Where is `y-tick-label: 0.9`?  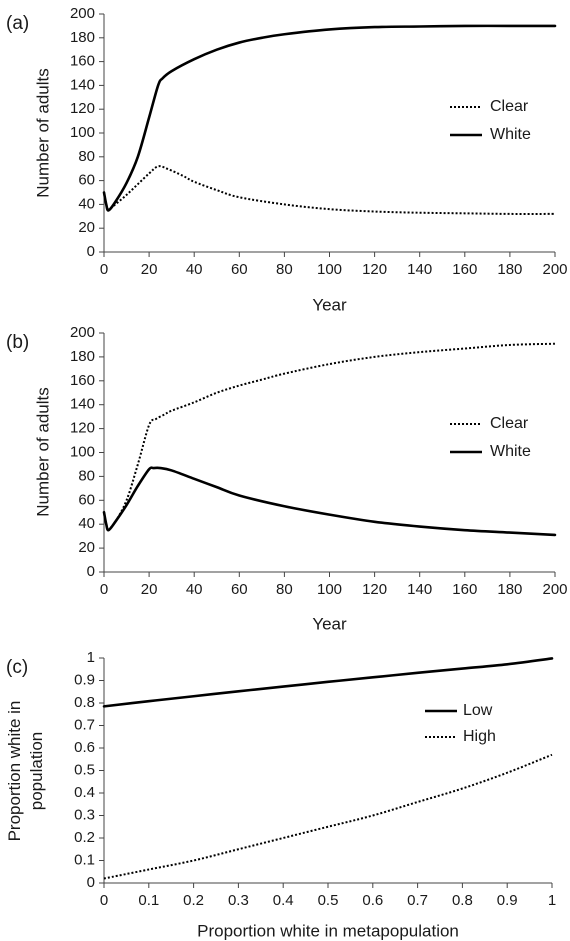 y-tick-label: 0.9 is located at coordinates (84, 679).